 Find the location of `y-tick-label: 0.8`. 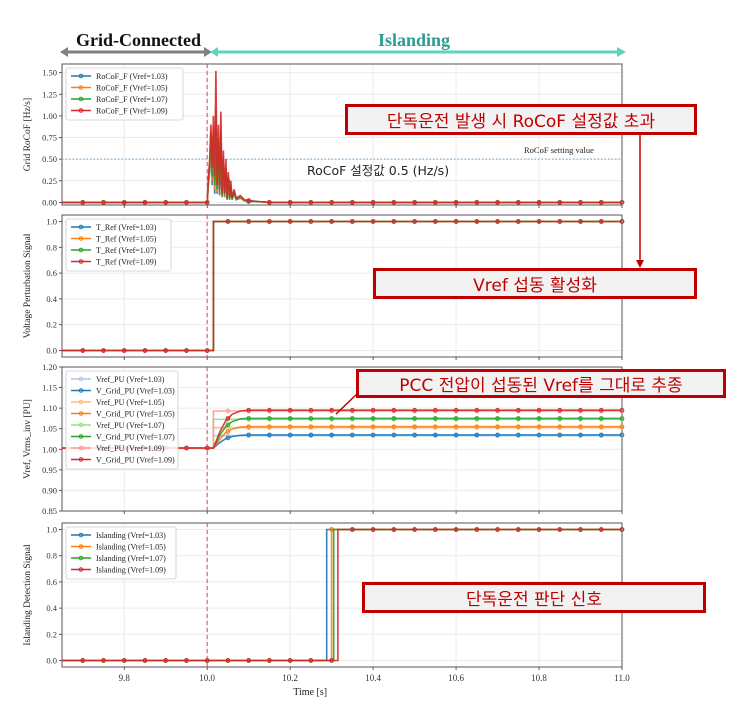

y-tick-label: 0.8 is located at coordinates (51, 556).